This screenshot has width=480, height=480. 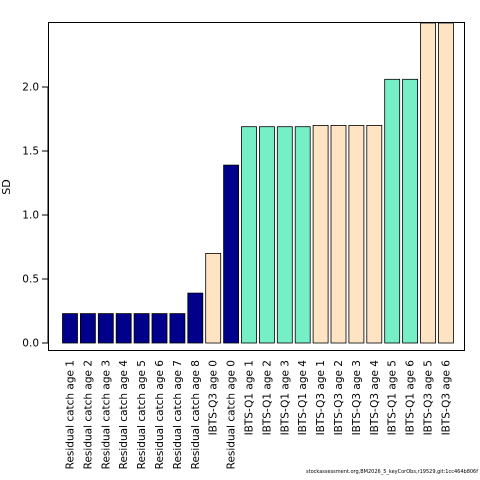 What do you see at coordinates (30, 344) in the screenshot?
I see `y-tick-label: 0.0` at bounding box center [30, 344].